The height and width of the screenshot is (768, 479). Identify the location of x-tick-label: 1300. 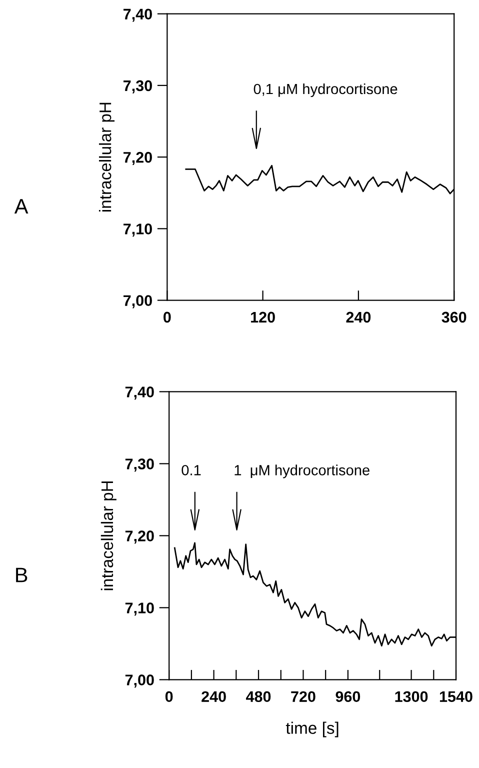
(411, 696).